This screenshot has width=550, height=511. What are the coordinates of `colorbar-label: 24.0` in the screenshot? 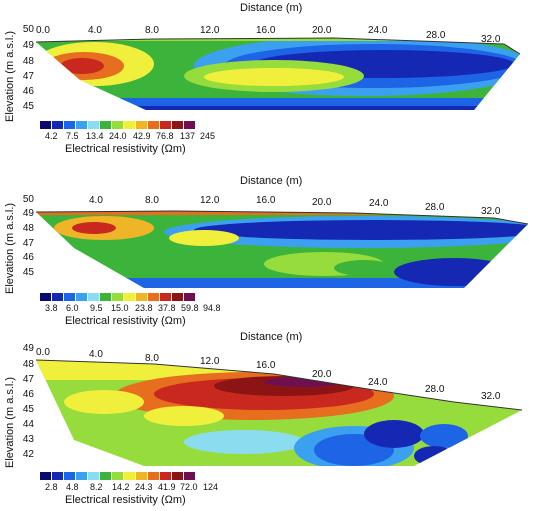 It's located at (118, 136).